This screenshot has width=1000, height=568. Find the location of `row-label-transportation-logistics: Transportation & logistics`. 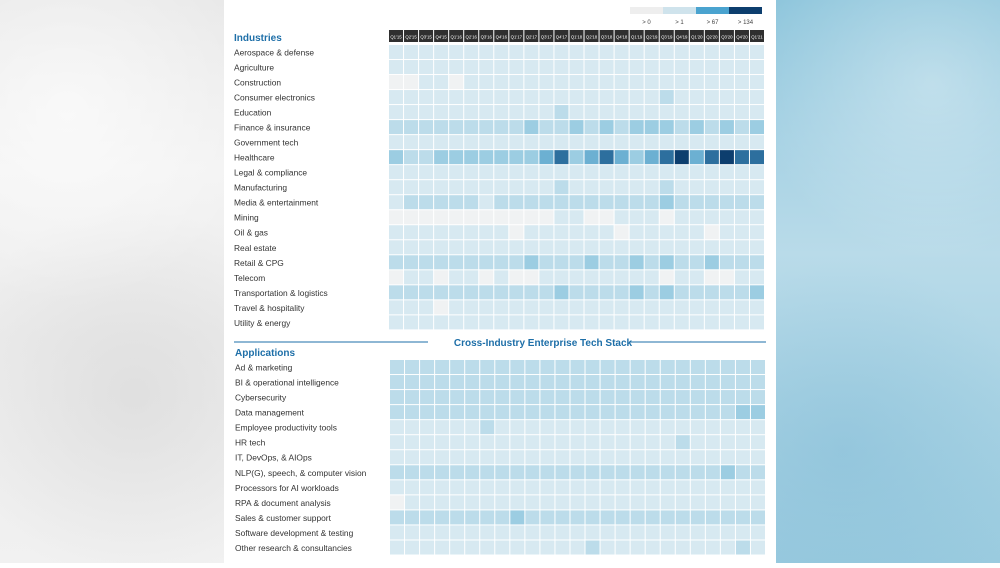

row-label-transportation-logistics: Transportation & logistics is located at coordinates (281, 293).